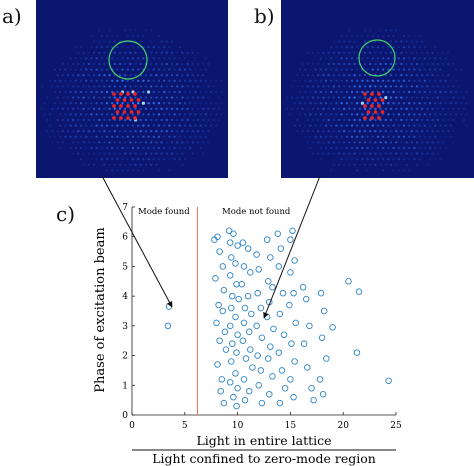 The image size is (474, 466). I want to click on y-tick-label: 1, so click(125, 386).